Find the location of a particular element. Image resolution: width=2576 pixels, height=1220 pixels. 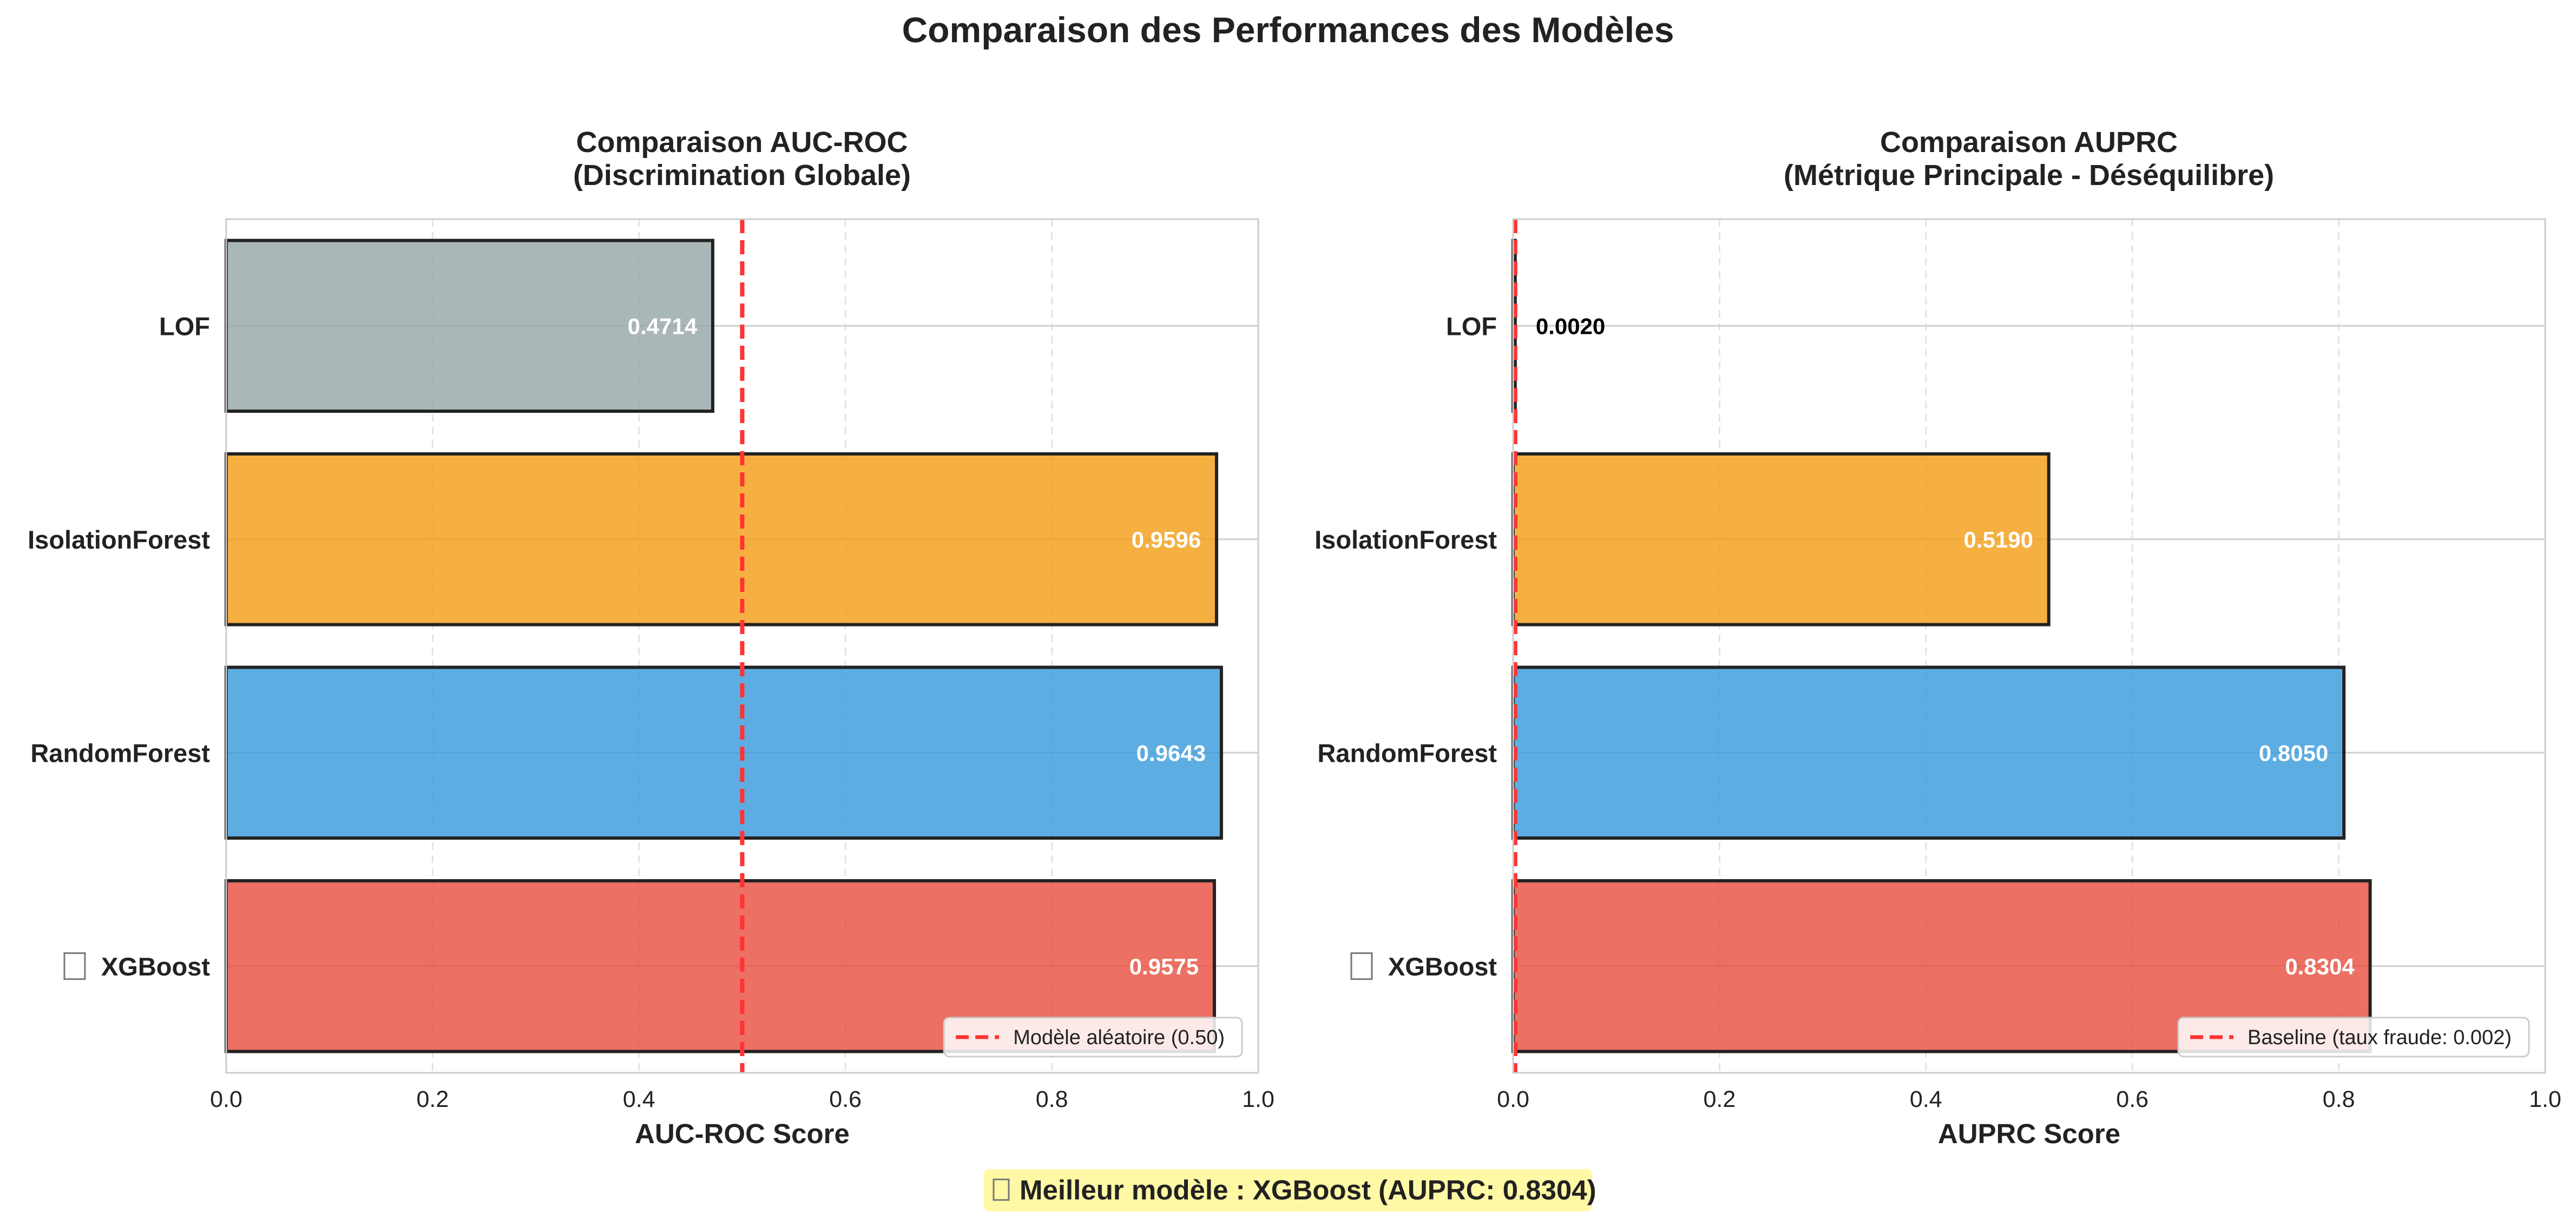

best-model-note-background is located at coordinates (1288, 1190).